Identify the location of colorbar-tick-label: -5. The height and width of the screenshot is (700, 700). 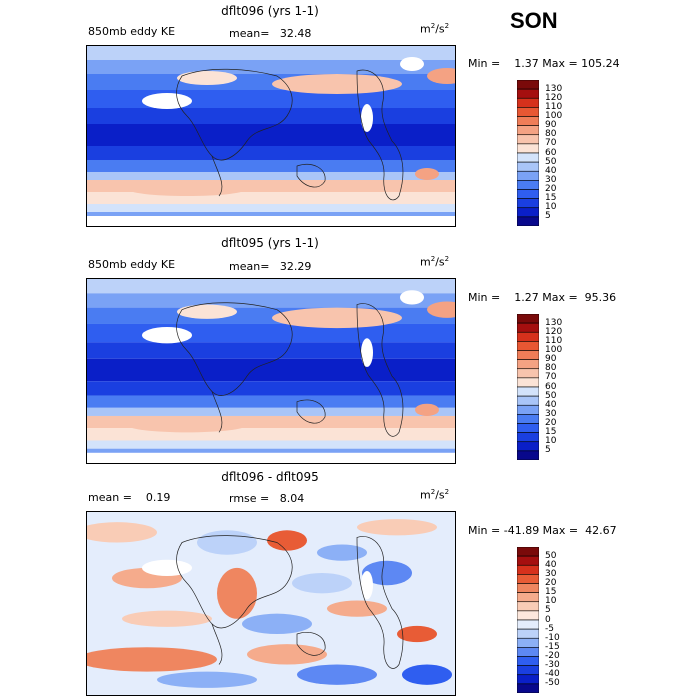
(549, 628).